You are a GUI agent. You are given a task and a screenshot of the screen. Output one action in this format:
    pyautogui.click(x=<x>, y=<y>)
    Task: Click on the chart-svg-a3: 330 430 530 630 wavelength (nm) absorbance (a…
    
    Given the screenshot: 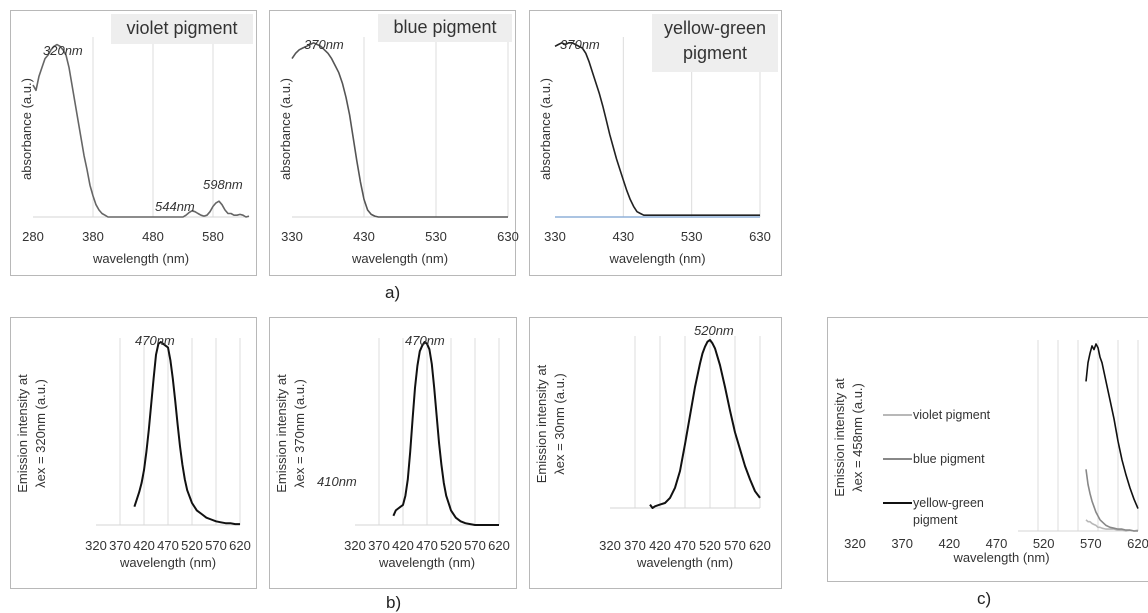 What is the action you would take?
    pyautogui.click(x=658, y=140)
    